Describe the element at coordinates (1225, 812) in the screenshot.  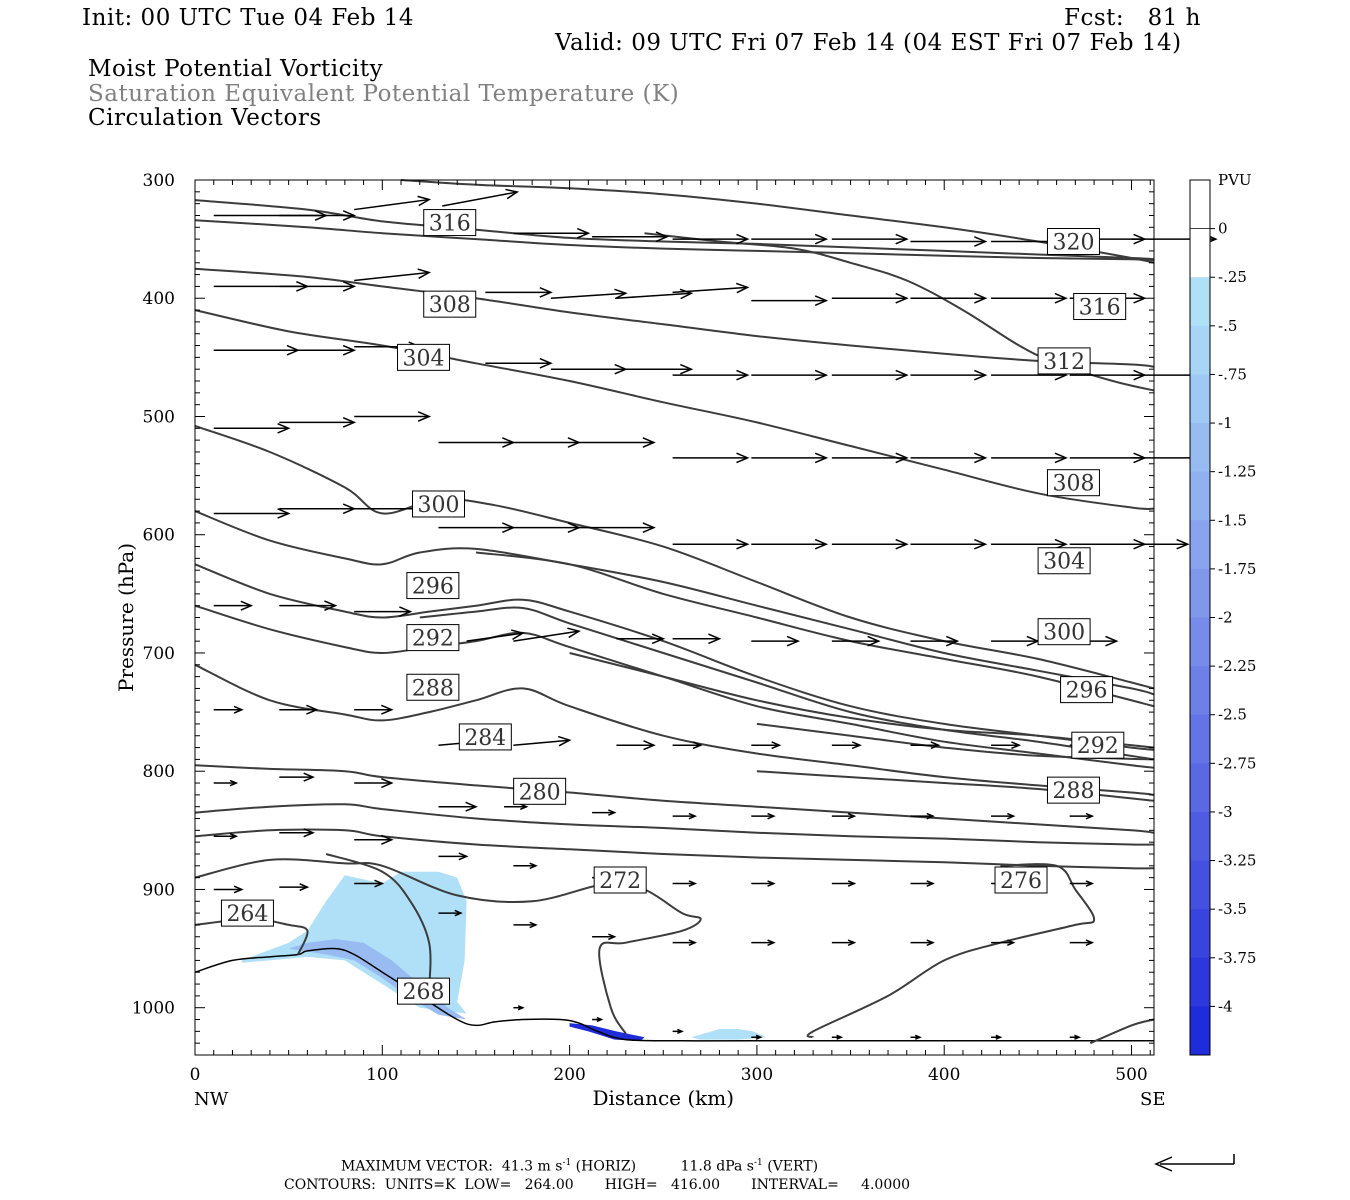
I see `colorbar-label: -3` at that location.